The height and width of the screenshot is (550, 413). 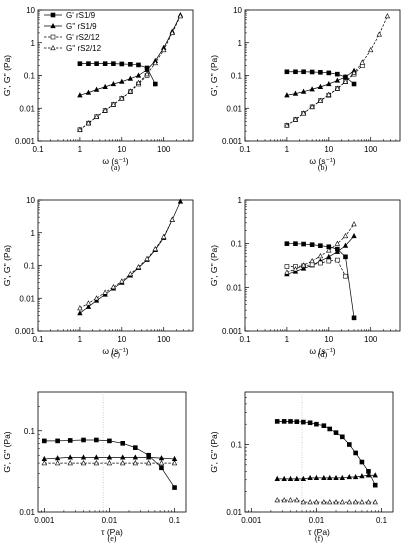 I want to click on legend-entry: G' rS1/9, so click(x=81, y=15).